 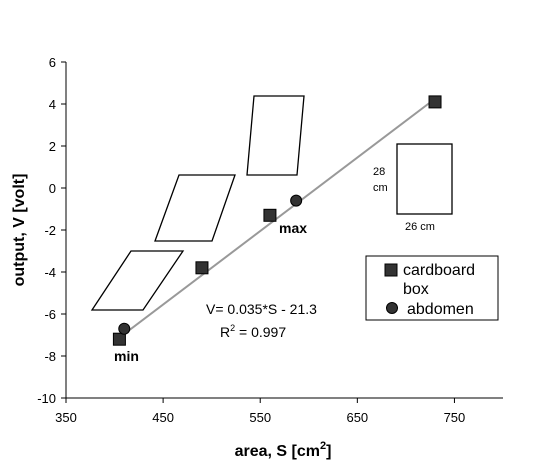 What do you see at coordinates (420, 227) in the screenshot?
I see `box-width-label: 26 cm` at bounding box center [420, 227].